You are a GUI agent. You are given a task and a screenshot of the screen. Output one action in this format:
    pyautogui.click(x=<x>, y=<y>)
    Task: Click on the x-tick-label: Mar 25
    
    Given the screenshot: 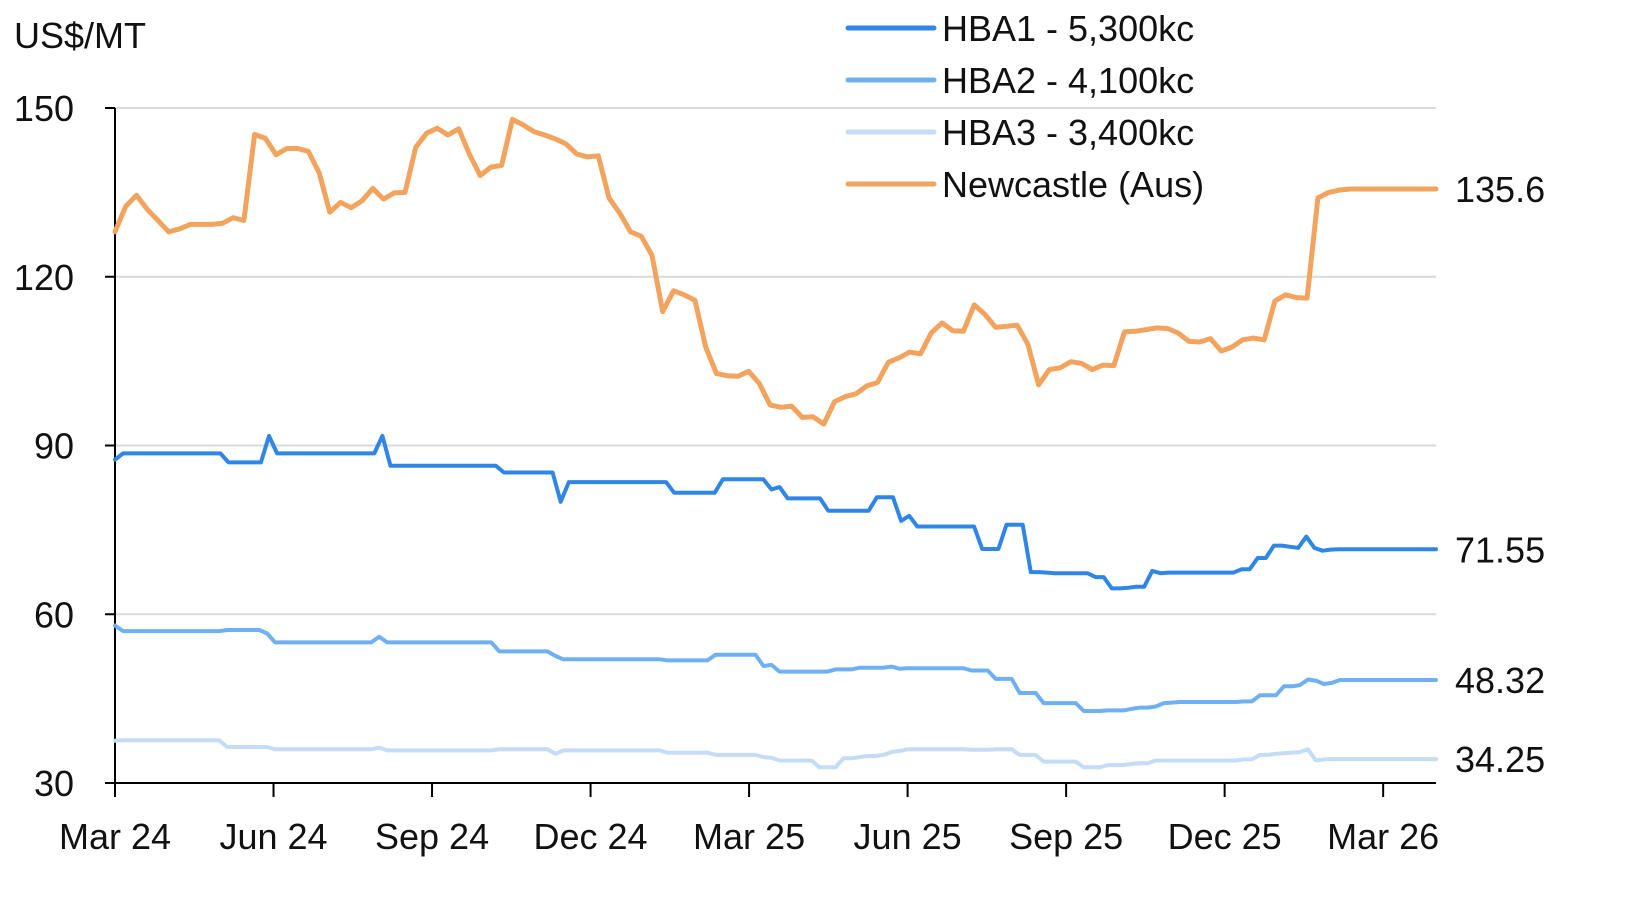 What is the action you would take?
    pyautogui.click(x=749, y=836)
    